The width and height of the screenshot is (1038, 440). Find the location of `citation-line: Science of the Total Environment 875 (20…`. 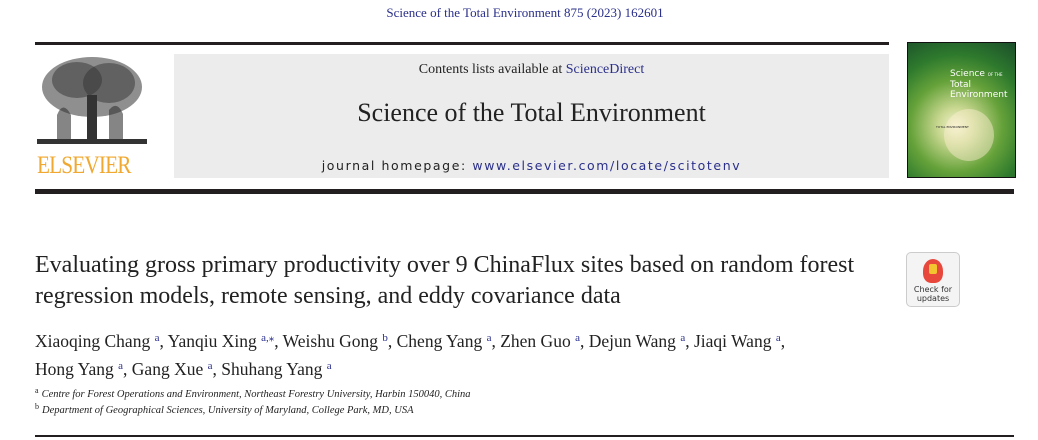

citation-line: Science of the Total Environment 875 (20… is located at coordinates (525, 12).